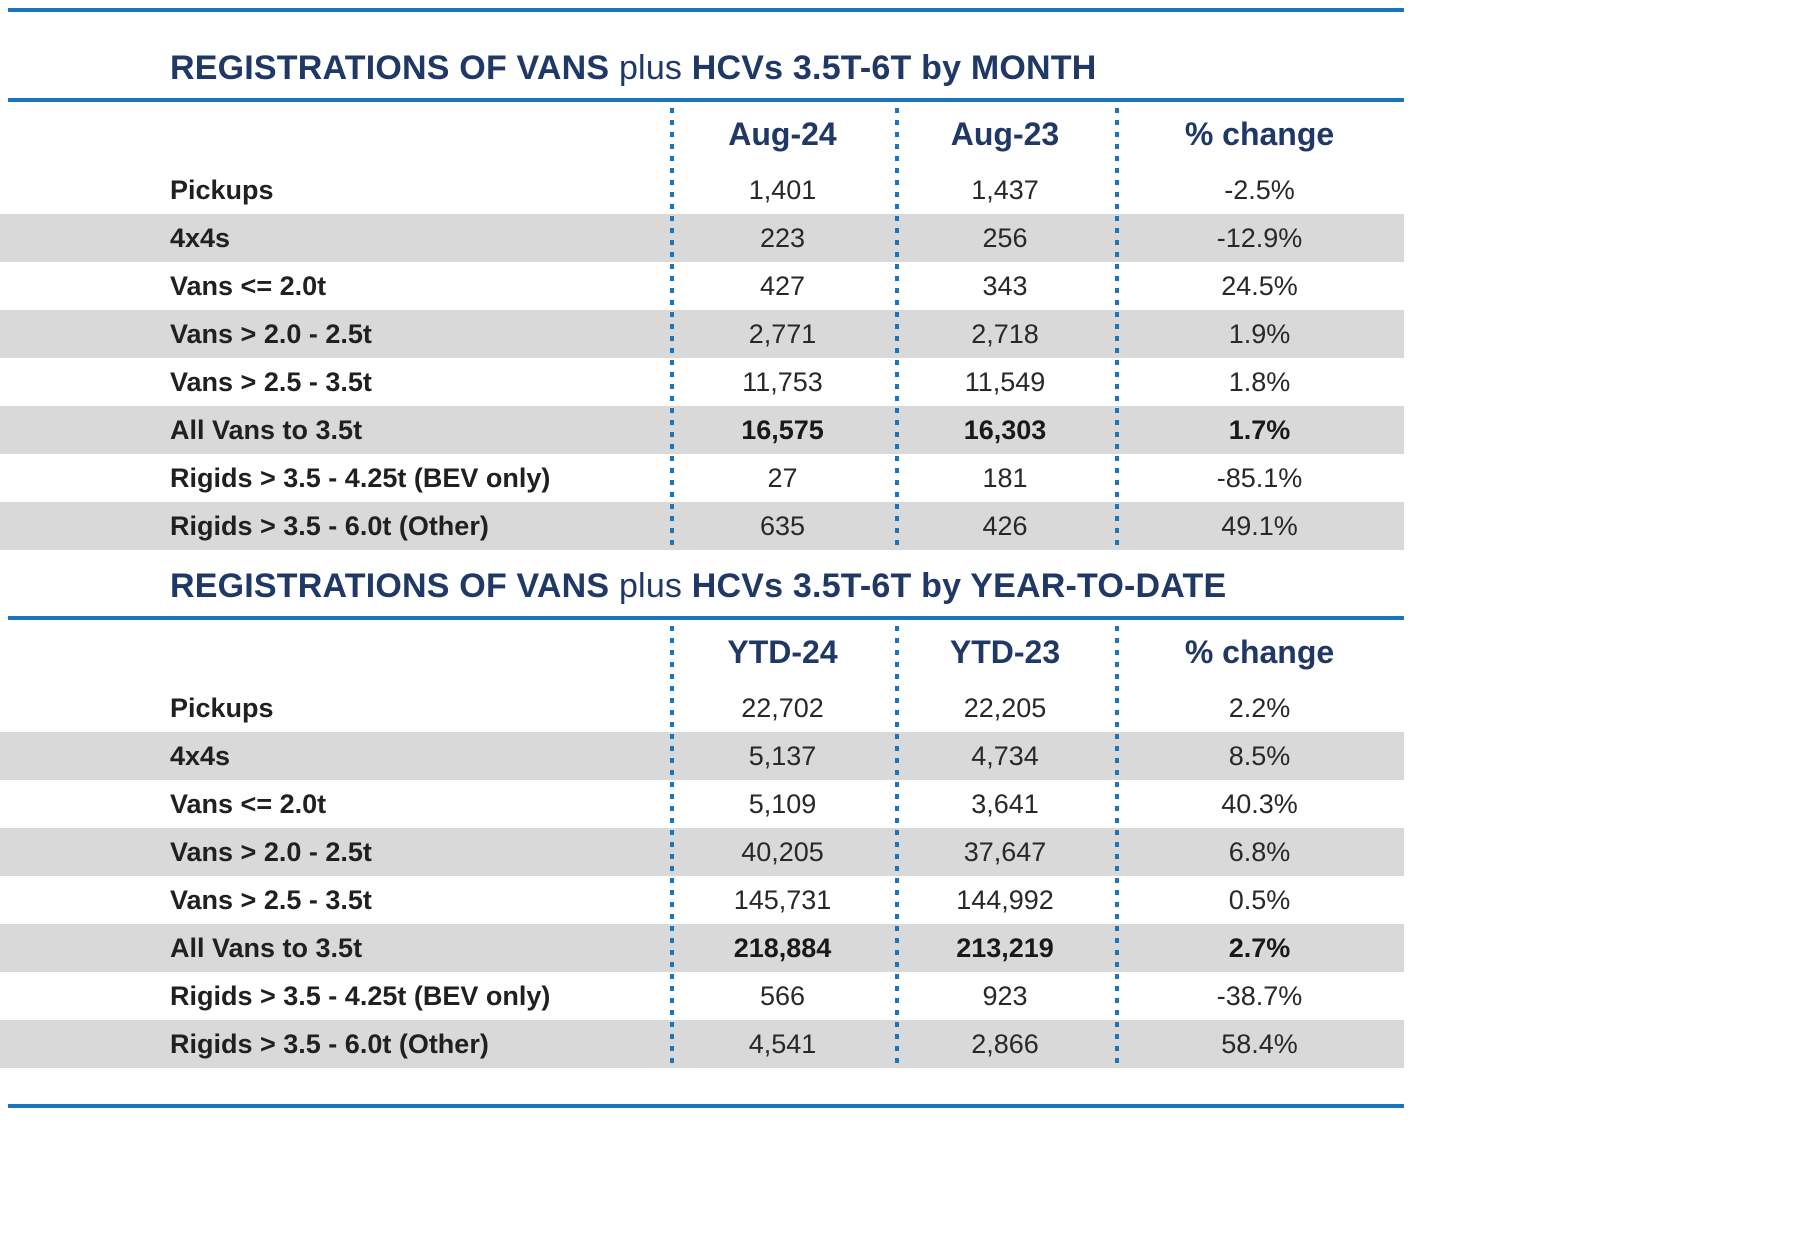 The image size is (1796, 1237). I want to click on value-previous: 37,647, so click(1005, 851).